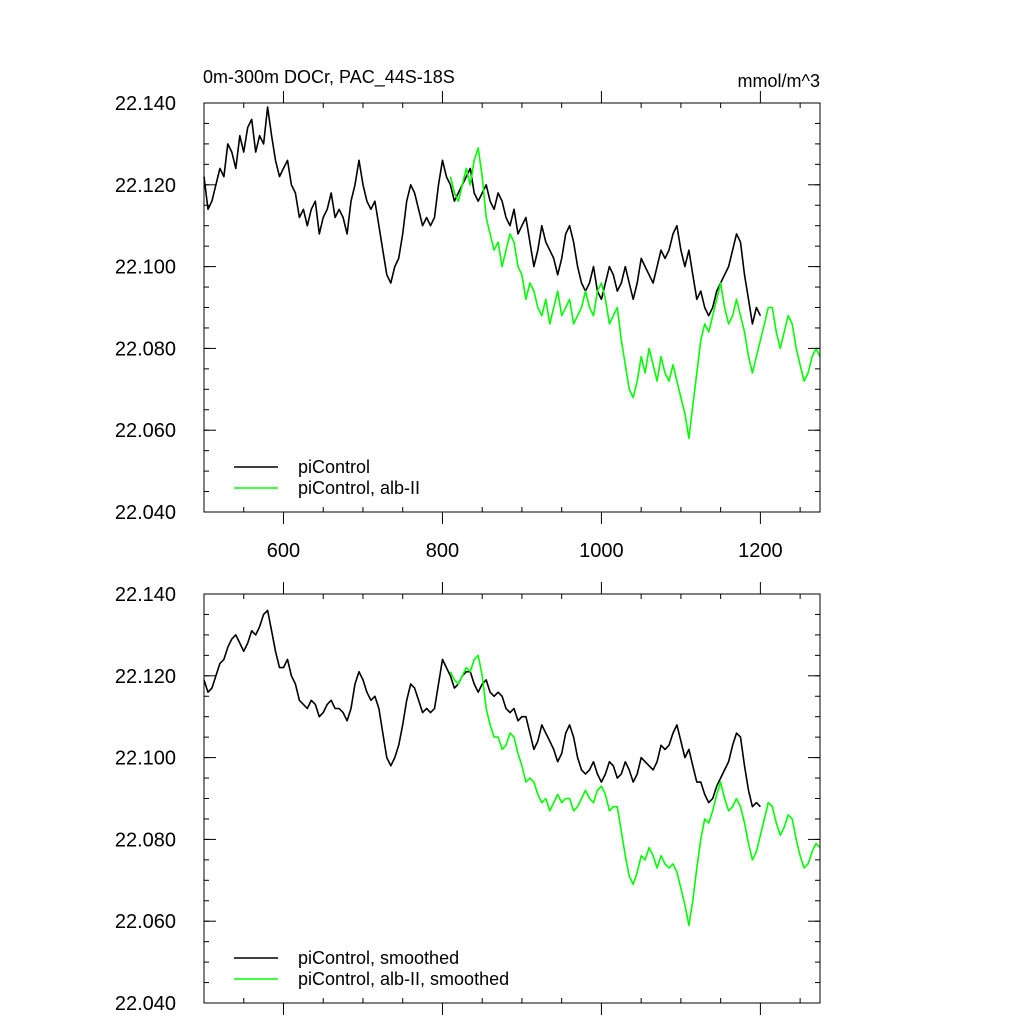 The height and width of the screenshot is (1024, 1024). What do you see at coordinates (283, 551) in the screenshot?
I see `x-tick-label: 600` at bounding box center [283, 551].